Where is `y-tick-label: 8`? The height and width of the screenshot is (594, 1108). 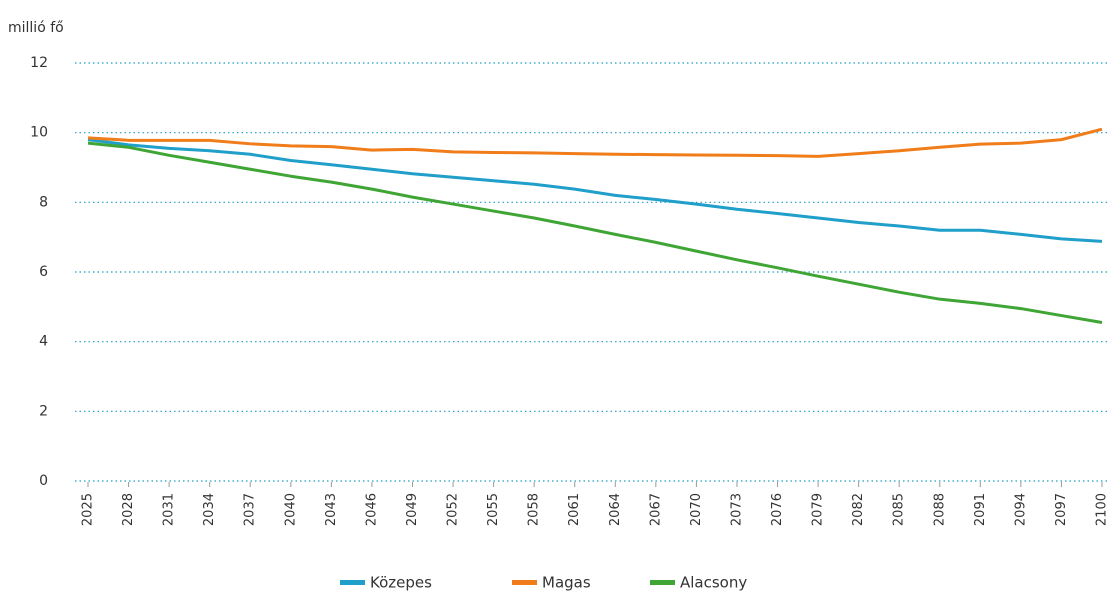 y-tick-label: 8 is located at coordinates (43, 202).